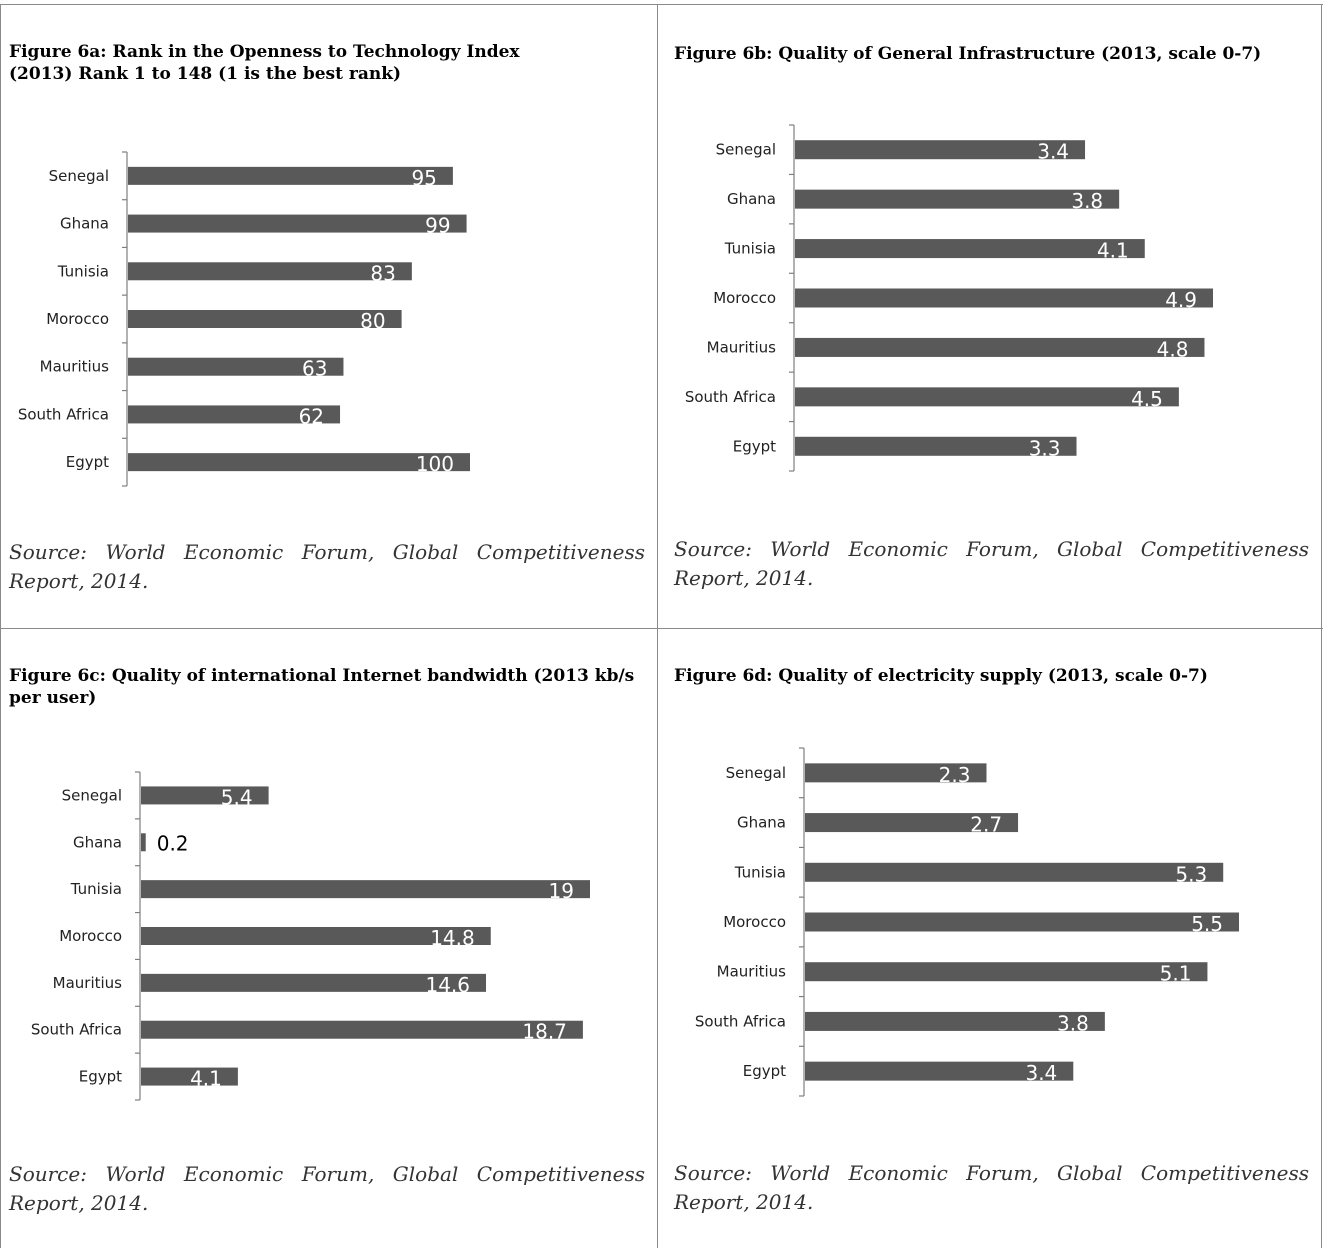  Describe the element at coordinates (1045, 448) in the screenshot. I see `data-label: 3.3` at that location.